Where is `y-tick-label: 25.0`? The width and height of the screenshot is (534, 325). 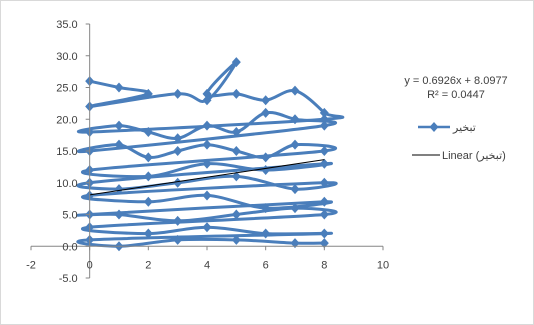
y-tick-label: 25.0 is located at coordinates (66, 89).